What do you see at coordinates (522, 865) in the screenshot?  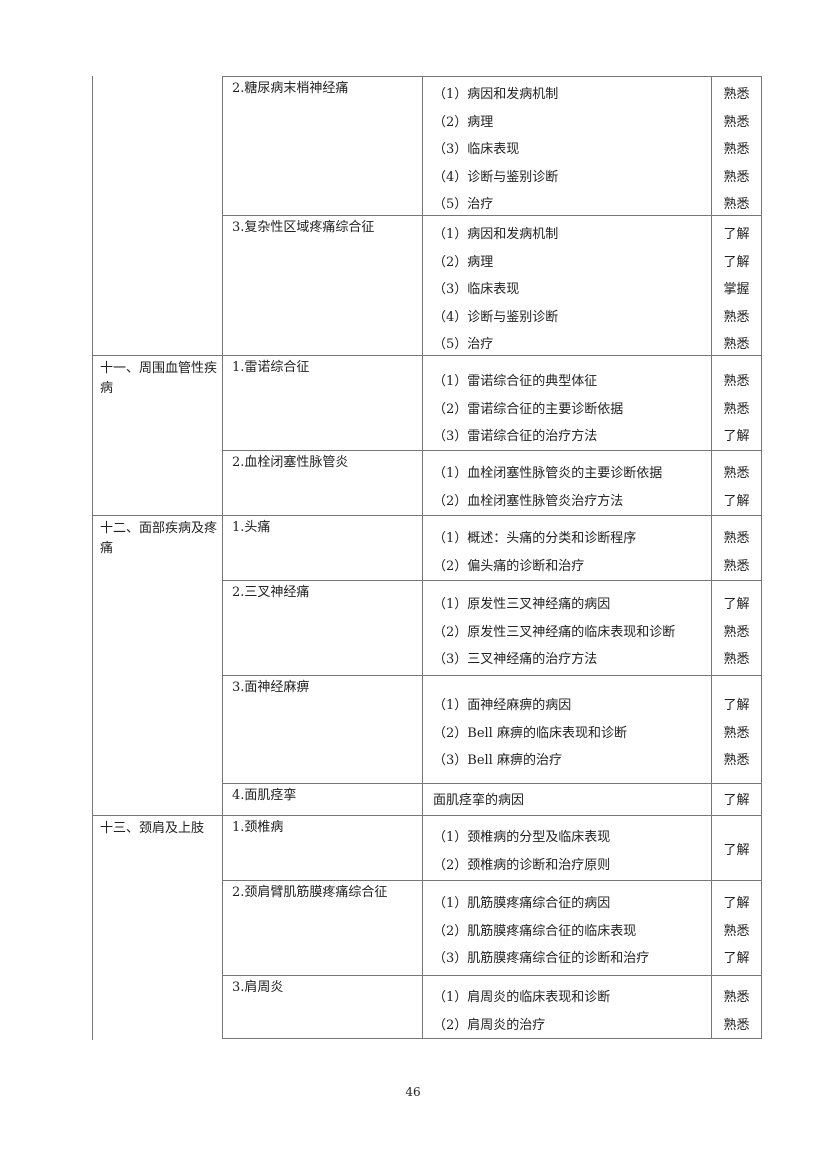 I see `item-text: （2）颈椎病的诊断和治疗原则` at bounding box center [522, 865].